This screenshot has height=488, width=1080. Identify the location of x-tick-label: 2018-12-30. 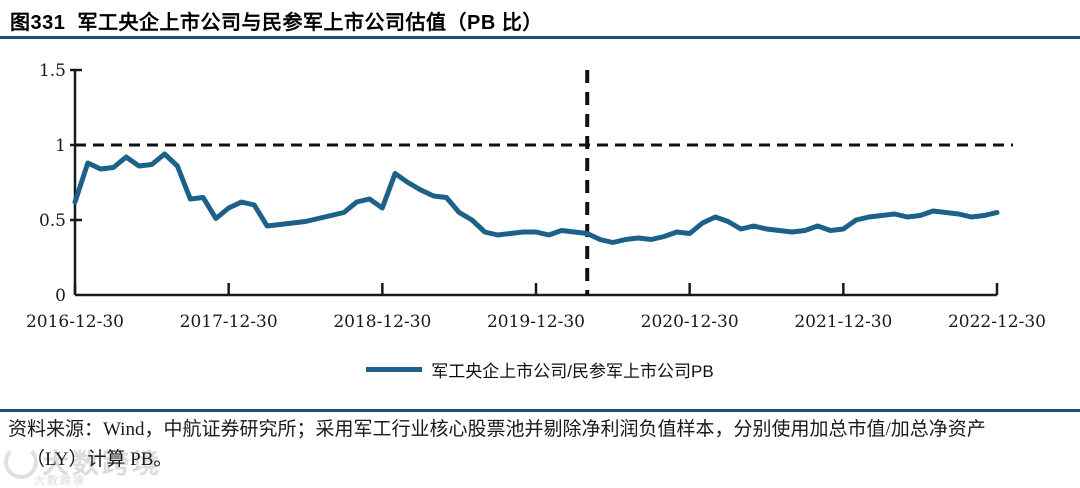
(382, 322).